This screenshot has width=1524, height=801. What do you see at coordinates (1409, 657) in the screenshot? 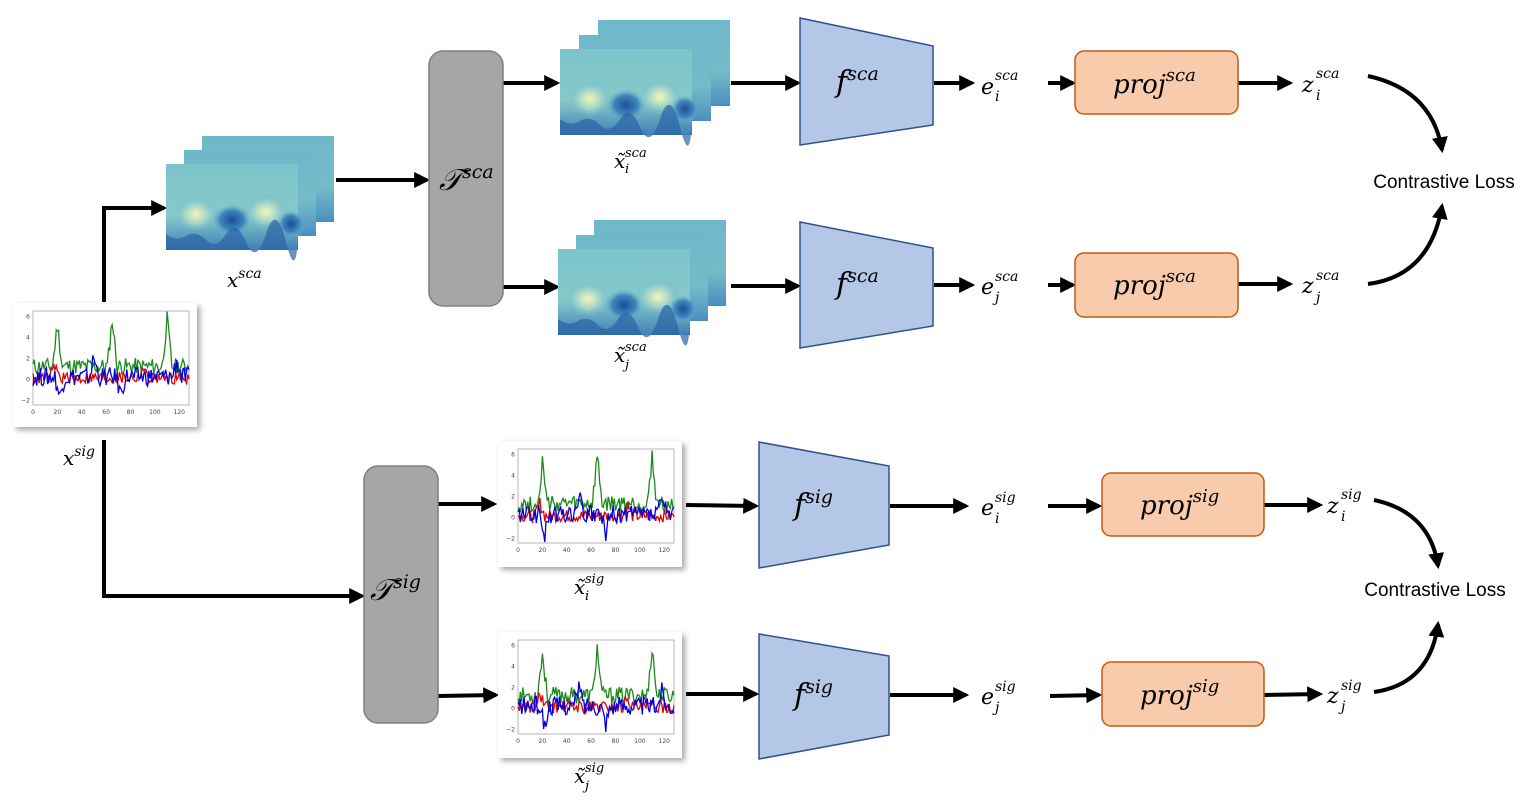
I see `arrow-zj-to-loss-bottom` at bounding box center [1409, 657].